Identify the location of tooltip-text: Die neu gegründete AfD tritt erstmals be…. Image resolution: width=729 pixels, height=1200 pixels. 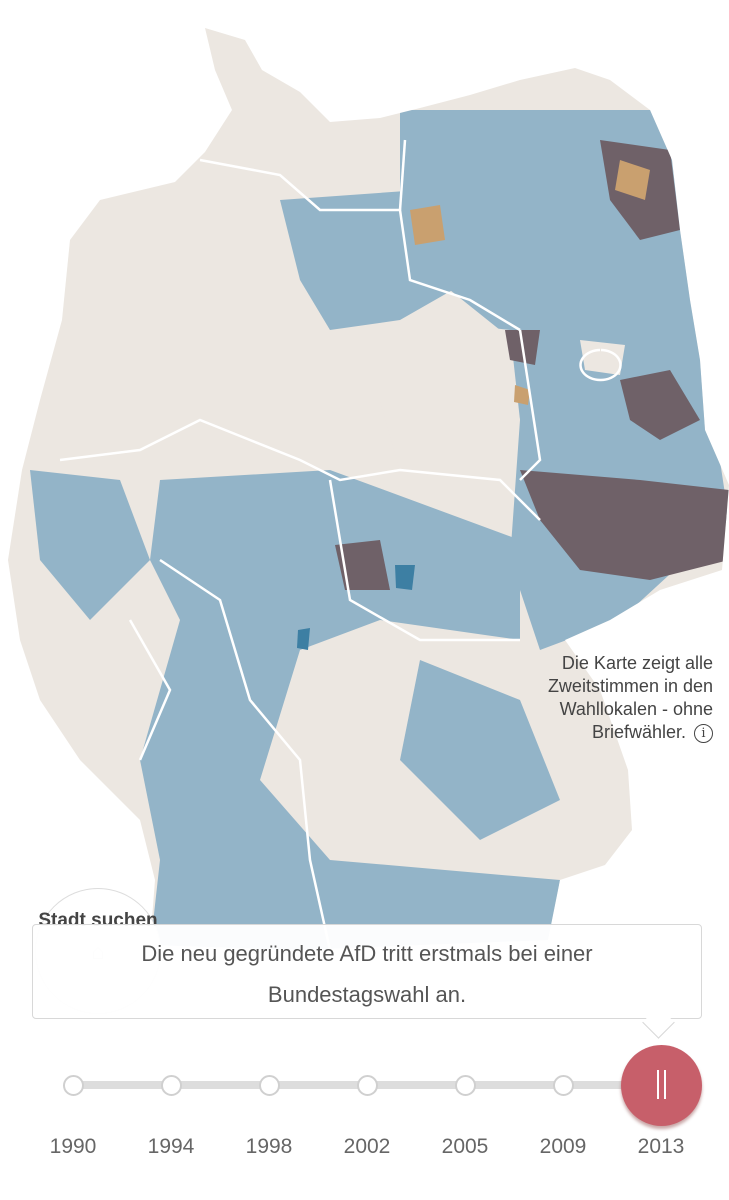
(367, 974).